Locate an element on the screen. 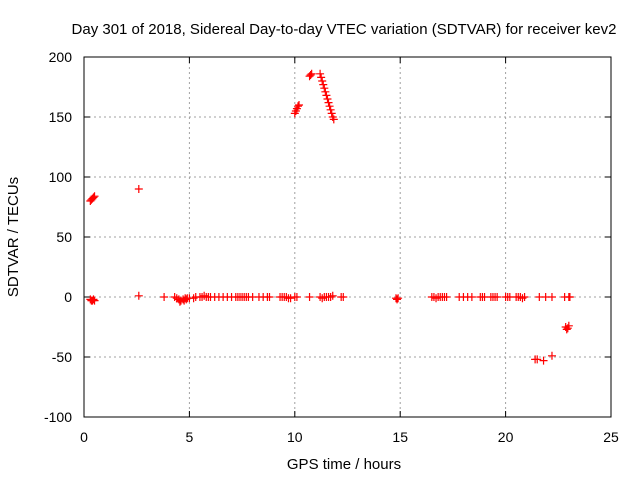 The height and width of the screenshot is (480, 640). x-tick-label: 0 is located at coordinates (84, 437).